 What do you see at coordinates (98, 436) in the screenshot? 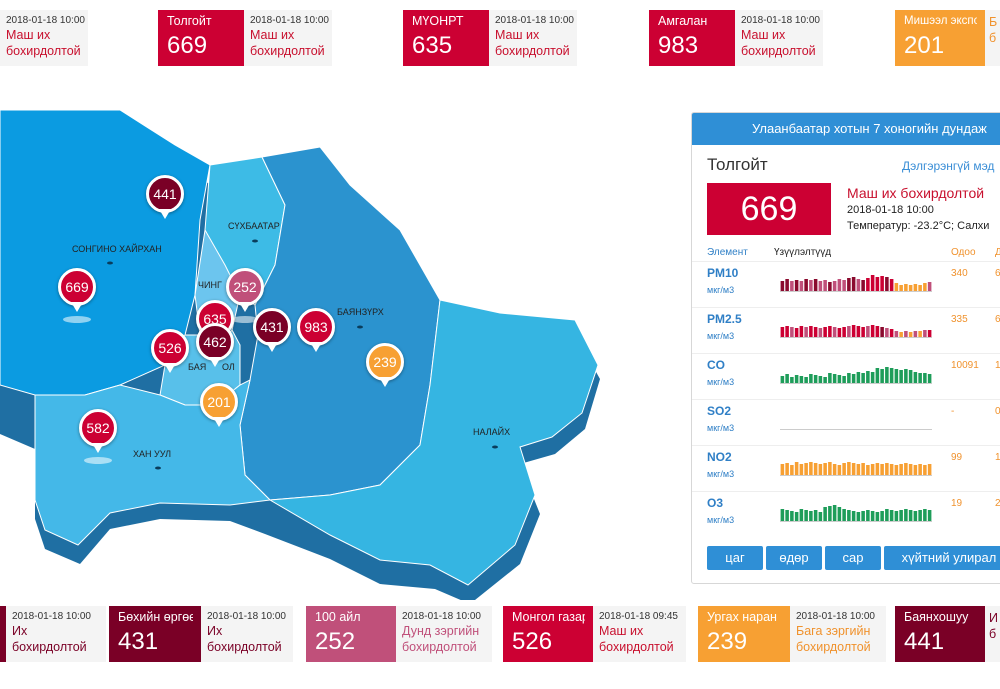
I see `map-marker: 582` at bounding box center [98, 436].